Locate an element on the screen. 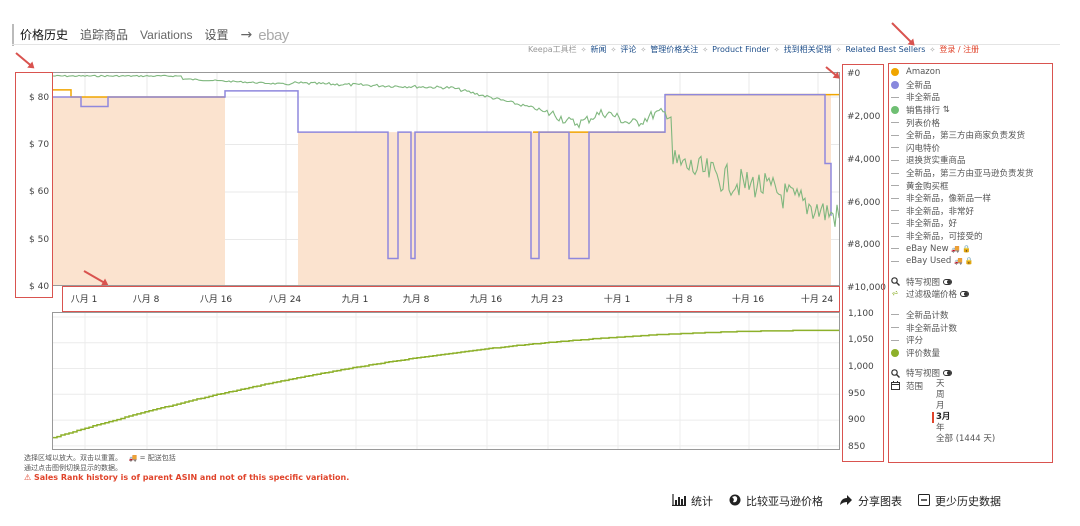  range-month: 月 is located at coordinates (940, 406).